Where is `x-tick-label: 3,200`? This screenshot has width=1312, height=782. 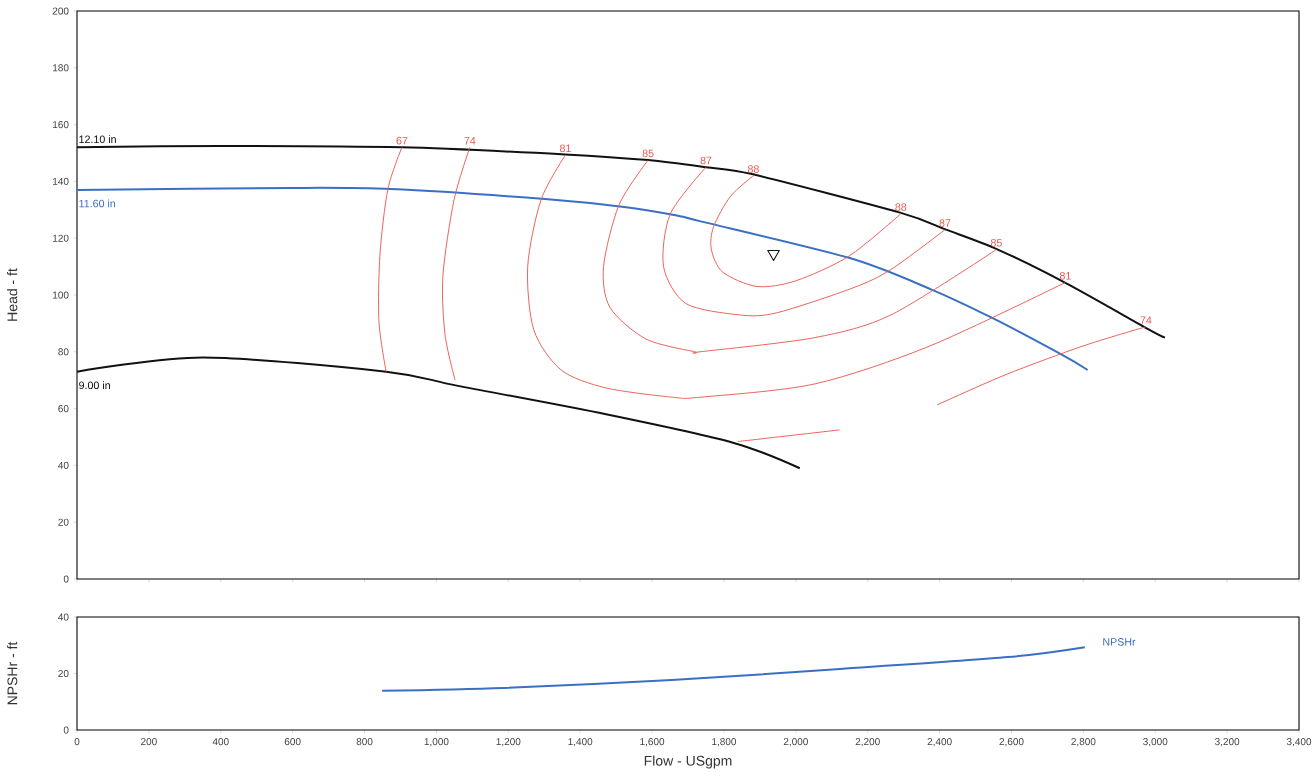
x-tick-label: 3,200 is located at coordinates (1227, 742).